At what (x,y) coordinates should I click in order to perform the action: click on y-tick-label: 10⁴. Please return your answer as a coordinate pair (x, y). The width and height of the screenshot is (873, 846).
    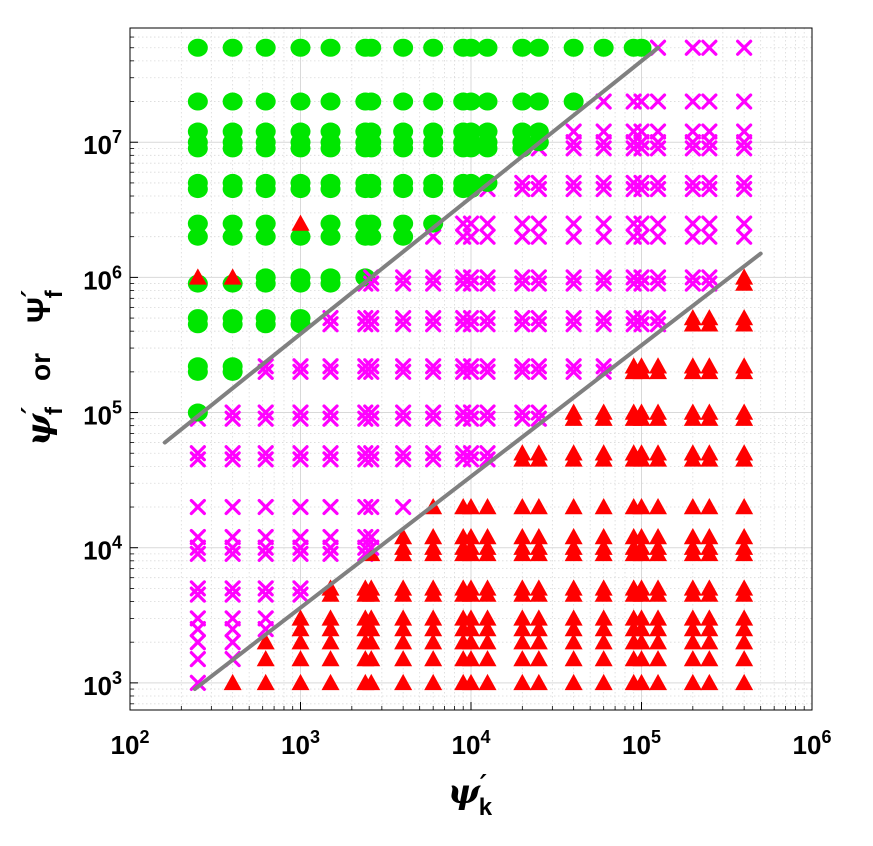
    Looking at the image, I should click on (102, 549).